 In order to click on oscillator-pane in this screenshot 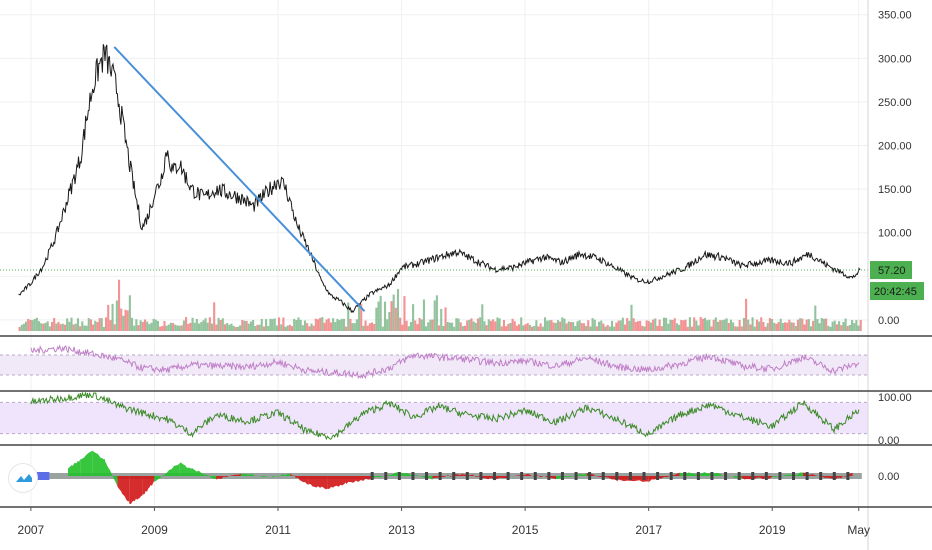, I will do `click(434, 416)`.